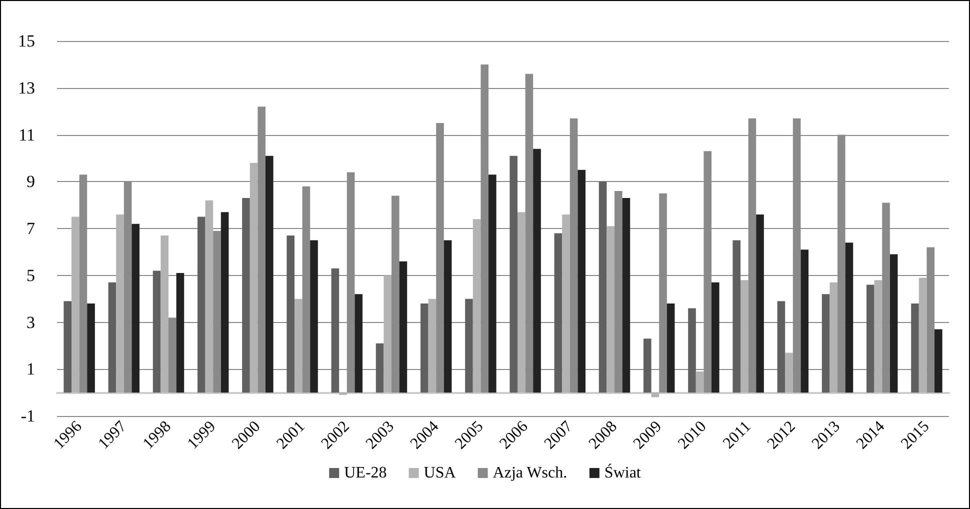  Describe the element at coordinates (530, 473) in the screenshot. I see `legend-label: Azja Wsch.` at that location.